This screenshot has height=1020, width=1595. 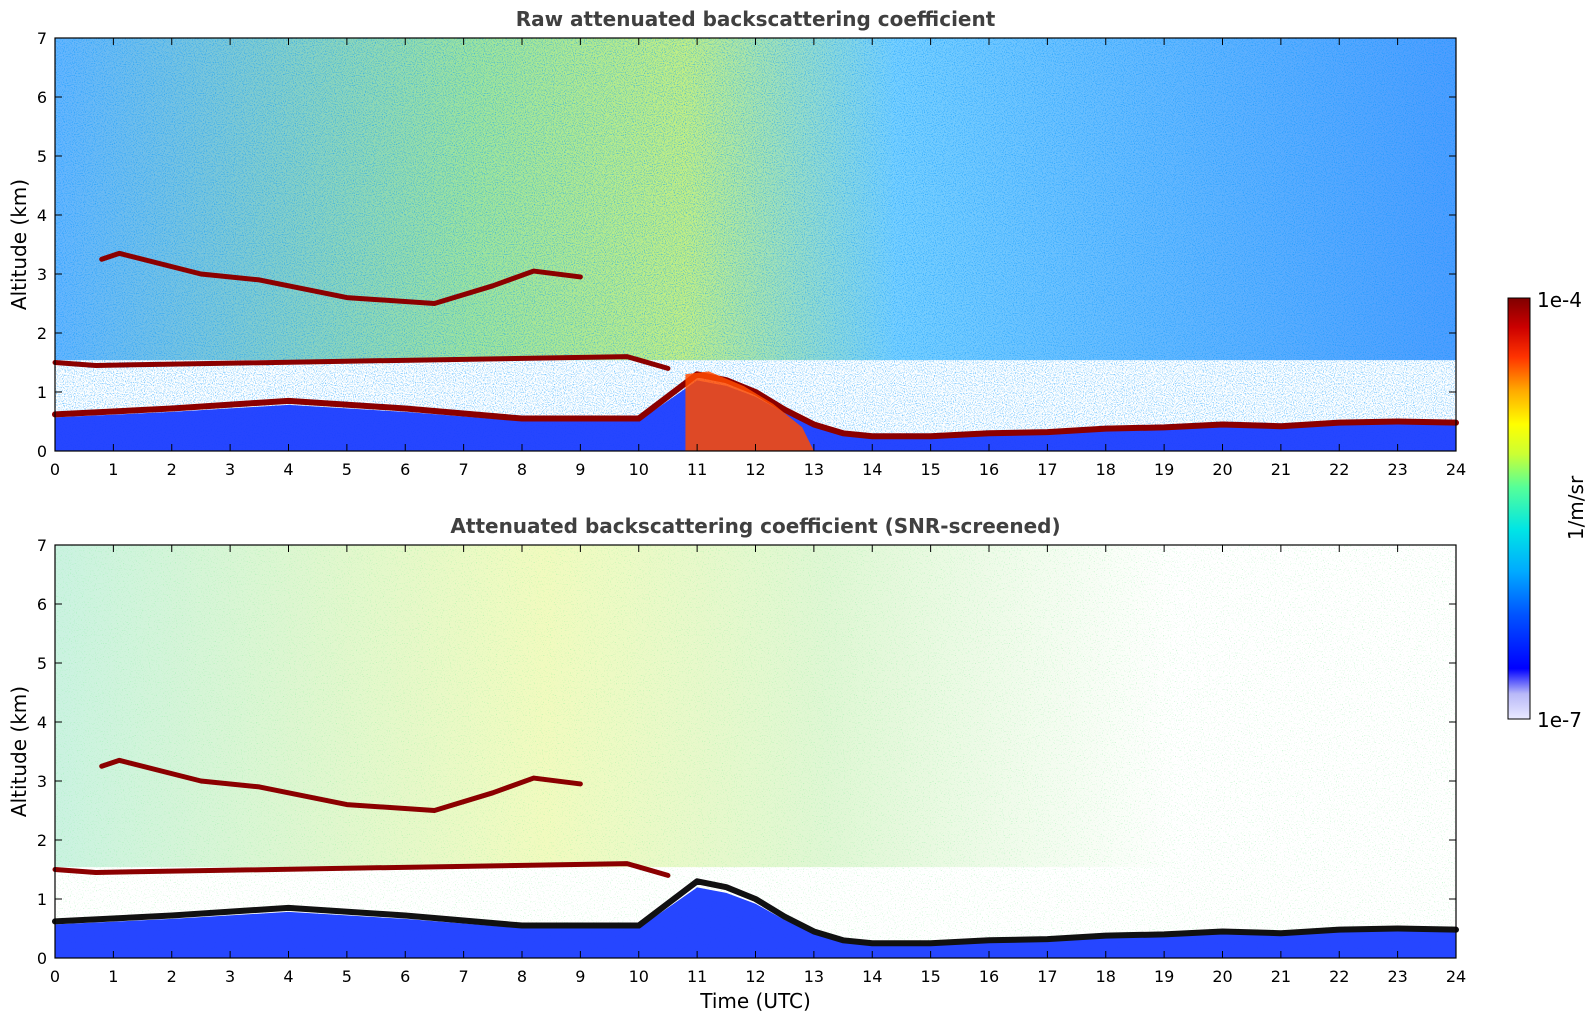 What do you see at coordinates (1559, 720) in the screenshot?
I see `colorbar-min-label: 1e-7` at bounding box center [1559, 720].